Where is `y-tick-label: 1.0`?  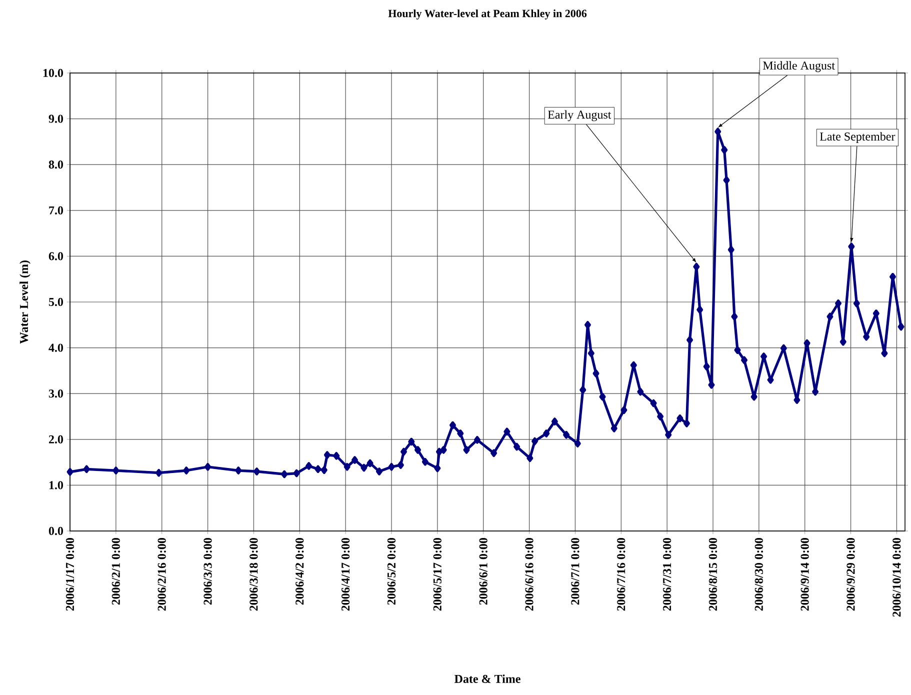
y-tick-label: 1.0 is located at coordinates (56, 485).